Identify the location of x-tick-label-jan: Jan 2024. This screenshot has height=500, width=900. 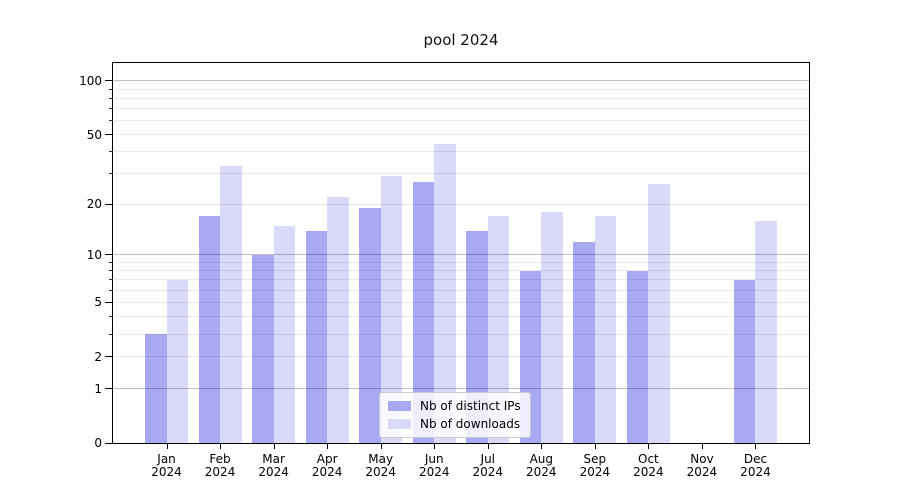
(166, 465).